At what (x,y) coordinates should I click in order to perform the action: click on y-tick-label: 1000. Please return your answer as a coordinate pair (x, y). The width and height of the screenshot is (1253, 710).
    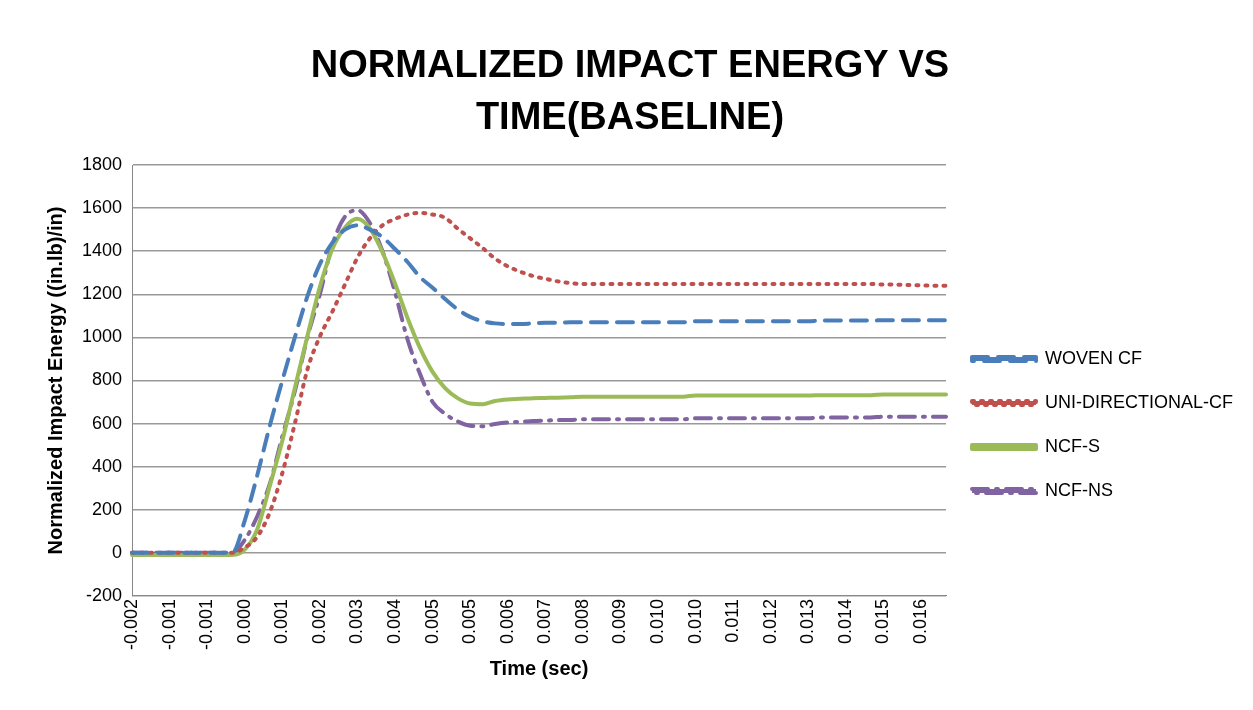
    Looking at the image, I should click on (102, 336).